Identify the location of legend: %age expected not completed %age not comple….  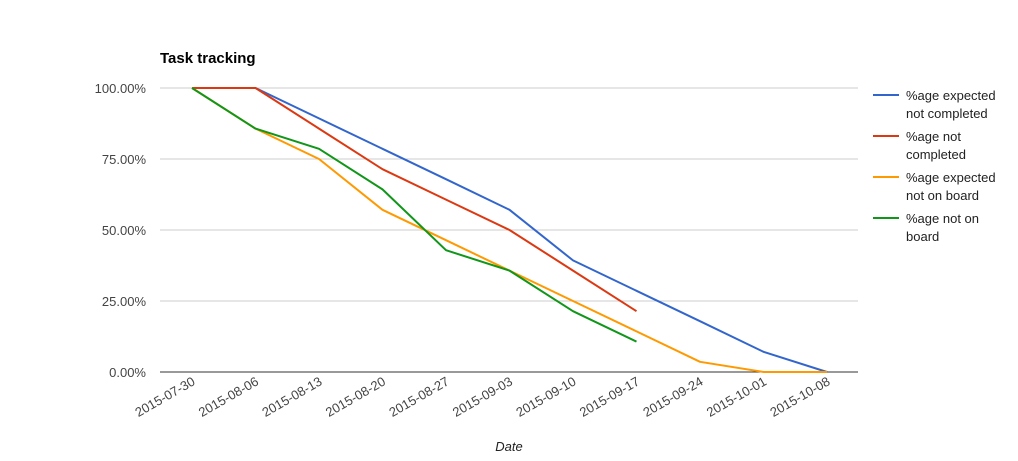
(934, 166).